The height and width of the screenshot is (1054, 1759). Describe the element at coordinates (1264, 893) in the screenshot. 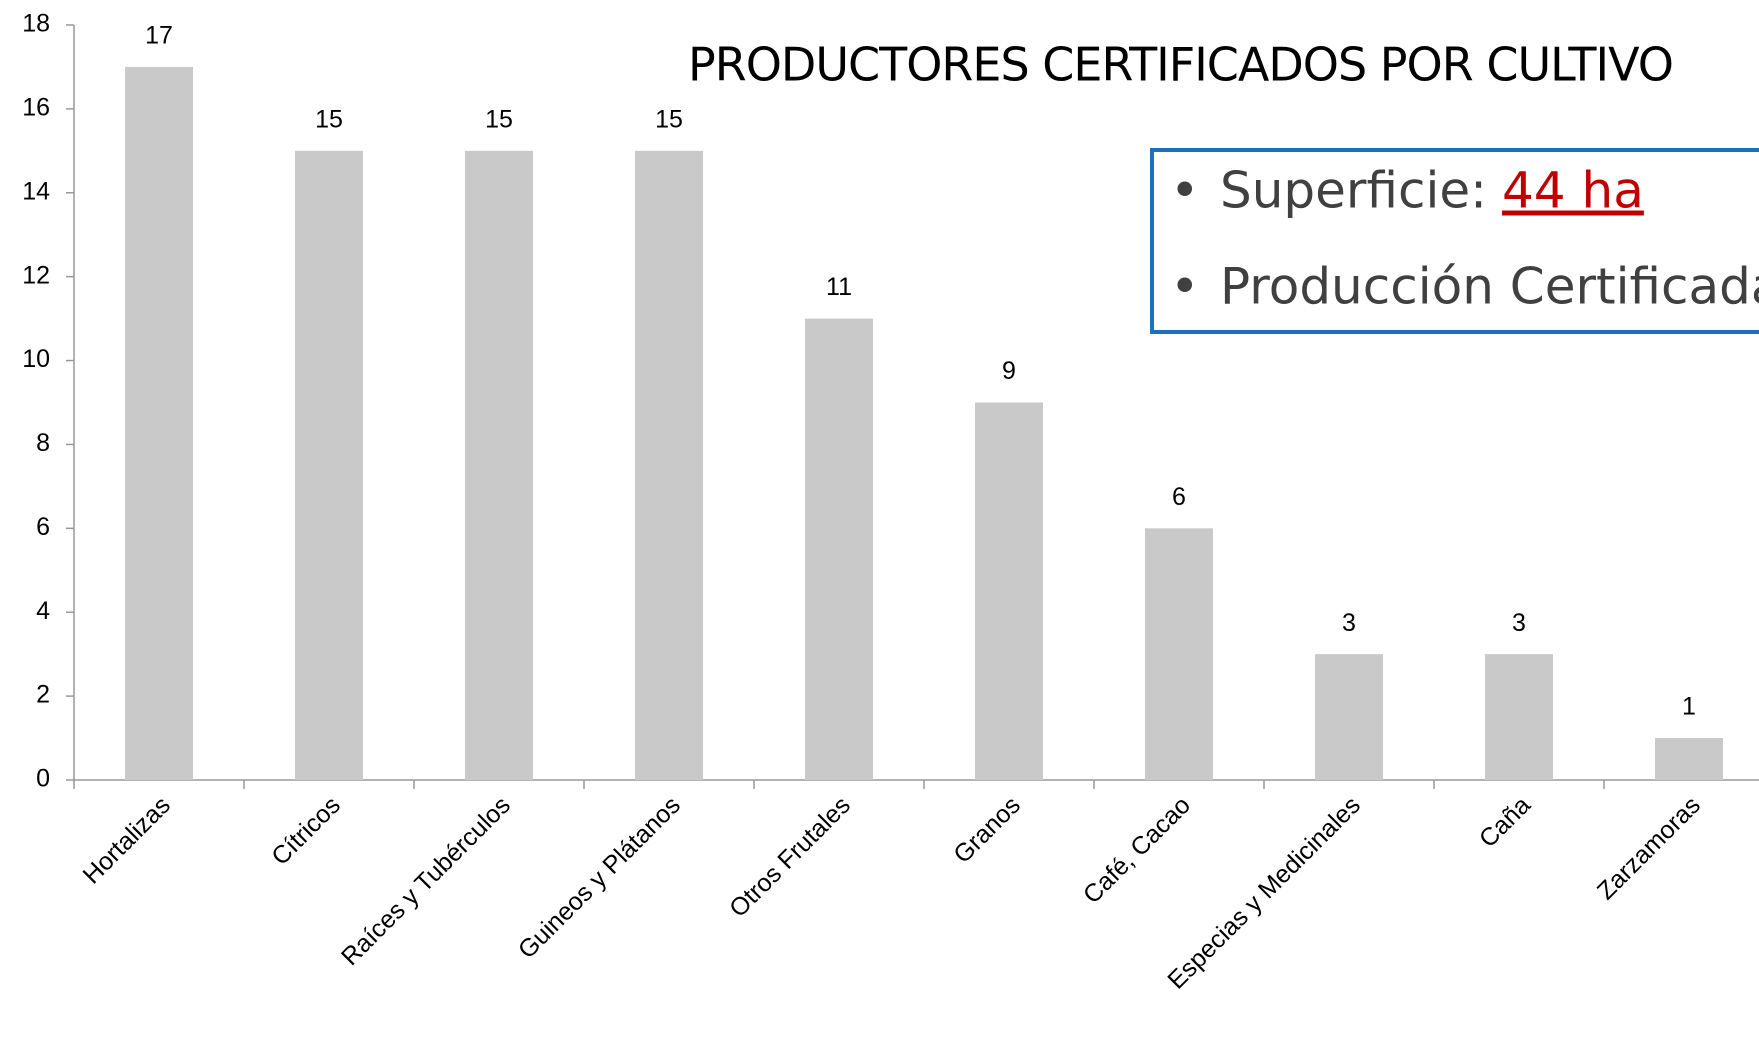

I see `x-tick-label: Especias y Medicinales` at that location.